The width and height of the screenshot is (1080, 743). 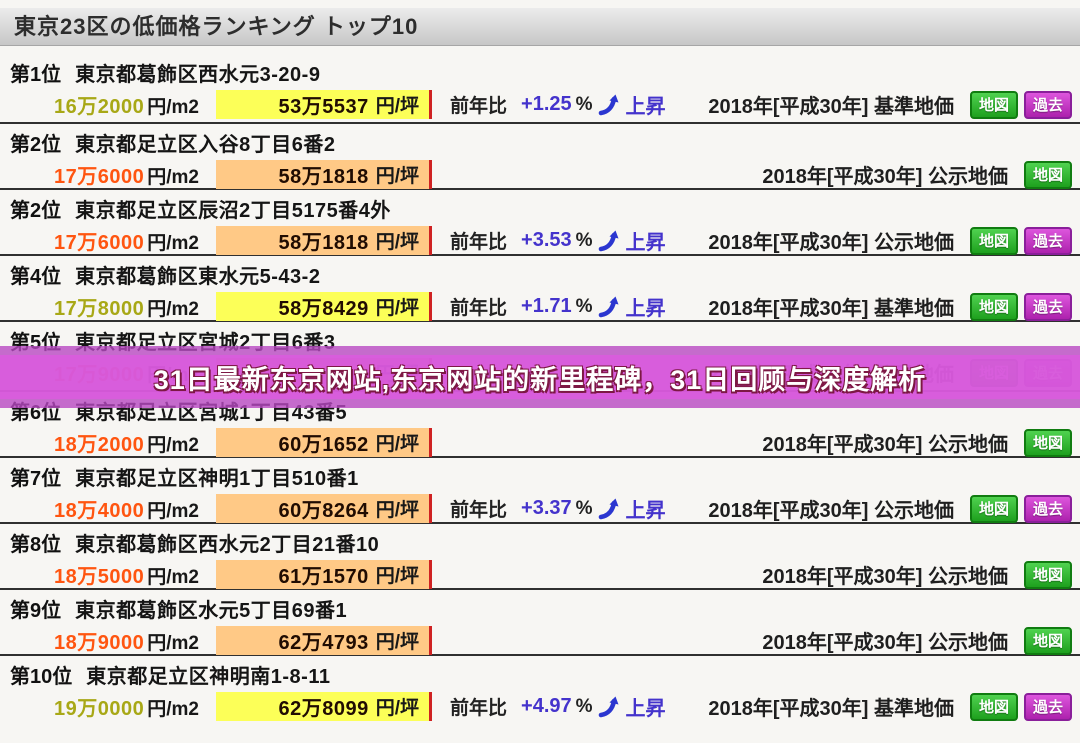 I want to click on address-text: 東京都足立区辰沼2丁目5175番4外, so click(x=233, y=211).